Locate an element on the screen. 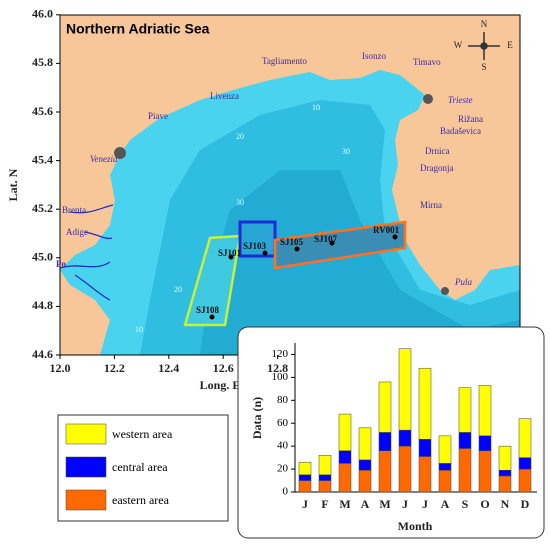  place-label: Badaševica is located at coordinates (460, 131).